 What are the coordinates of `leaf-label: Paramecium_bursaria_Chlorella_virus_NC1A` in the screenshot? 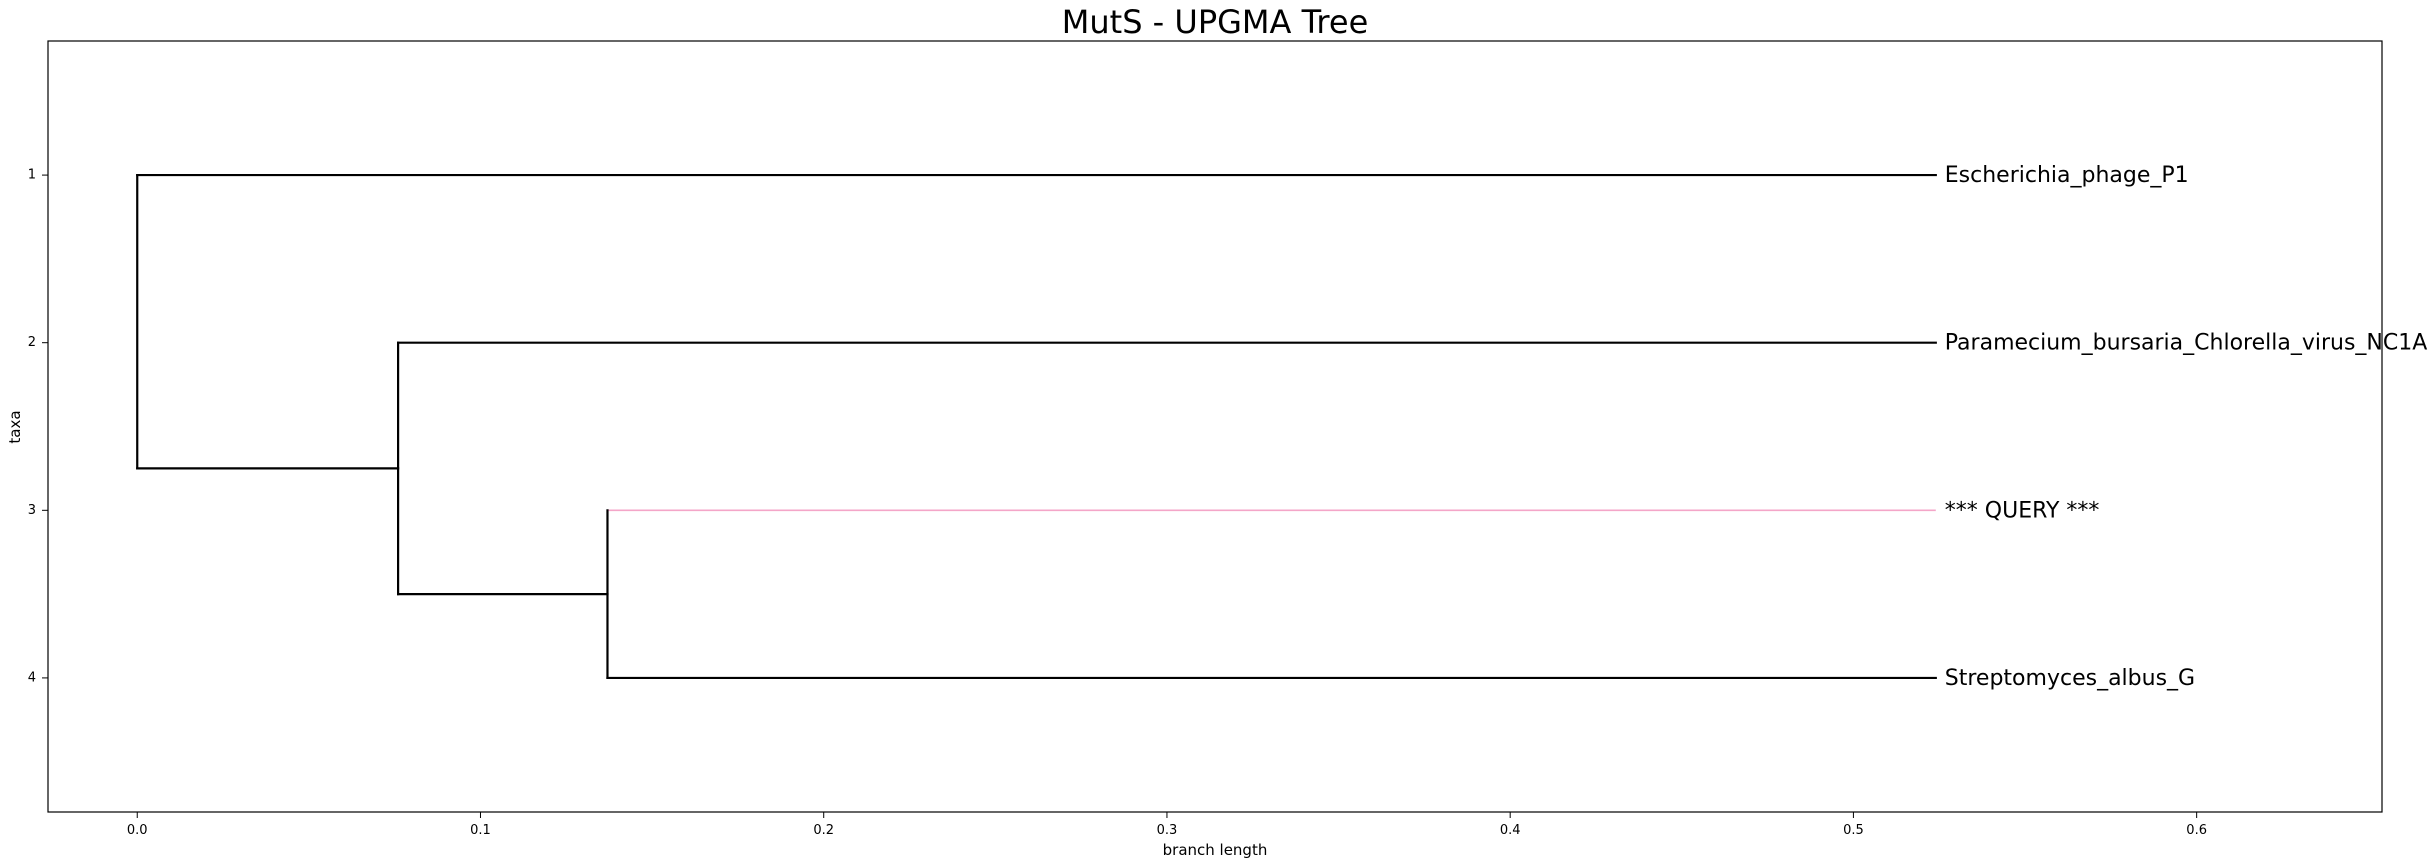 It's located at (2186, 343).